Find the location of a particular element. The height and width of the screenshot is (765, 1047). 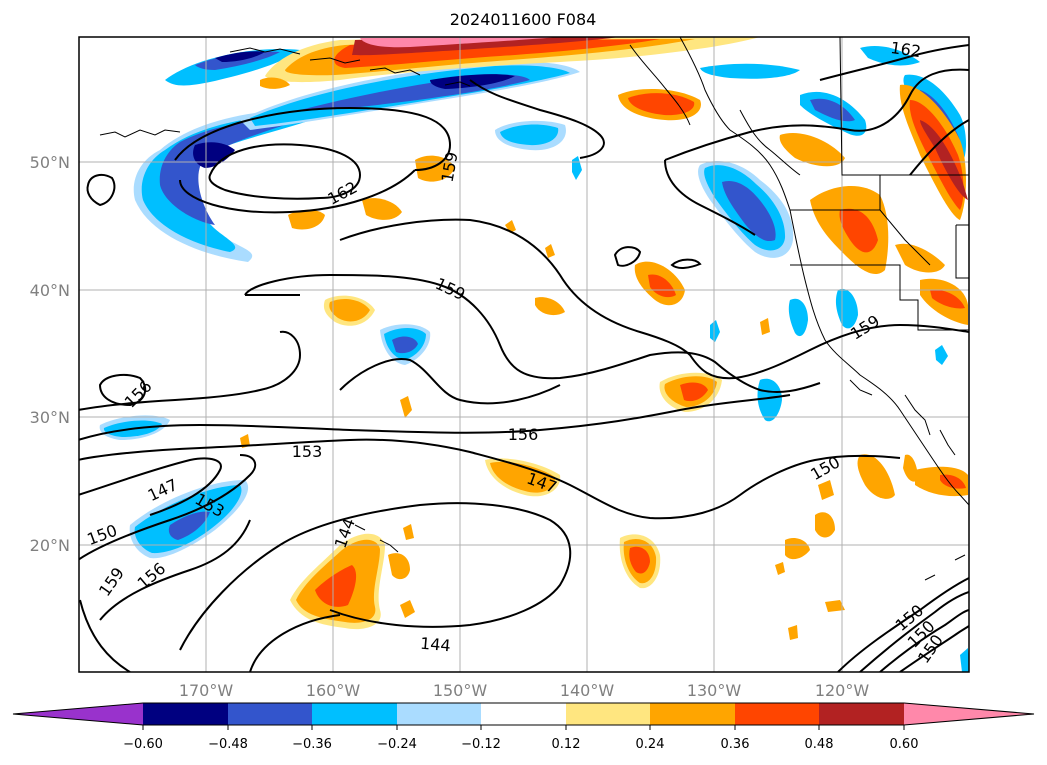

colorbar-left-extend is located at coordinates (78, 714).